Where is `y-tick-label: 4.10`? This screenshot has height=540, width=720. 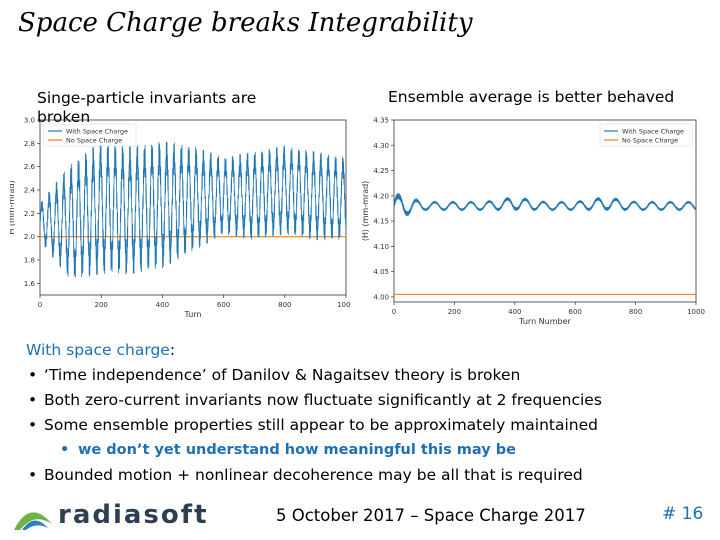
y-tick-label: 4.10 is located at coordinates (381, 247).